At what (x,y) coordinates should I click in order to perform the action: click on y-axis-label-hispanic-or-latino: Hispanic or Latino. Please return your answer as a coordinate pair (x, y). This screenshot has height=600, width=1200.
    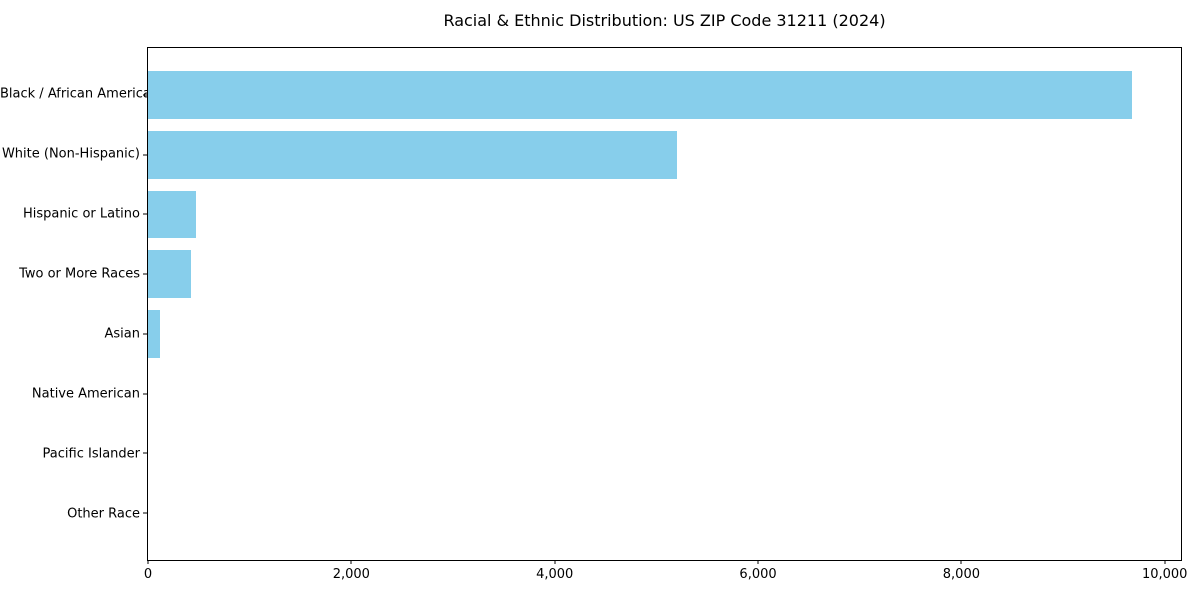
    Looking at the image, I should click on (81, 214).